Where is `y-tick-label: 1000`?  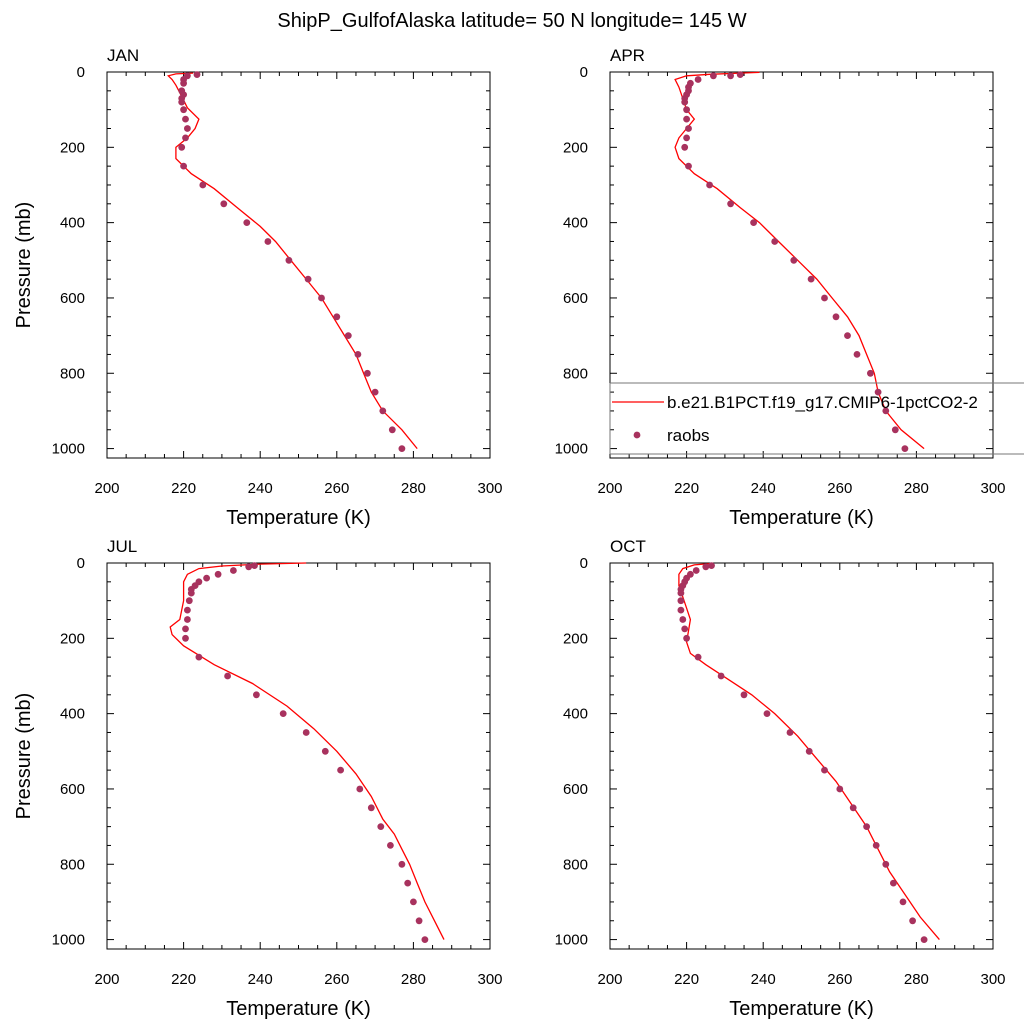 y-tick-label: 1000 is located at coordinates (571, 449).